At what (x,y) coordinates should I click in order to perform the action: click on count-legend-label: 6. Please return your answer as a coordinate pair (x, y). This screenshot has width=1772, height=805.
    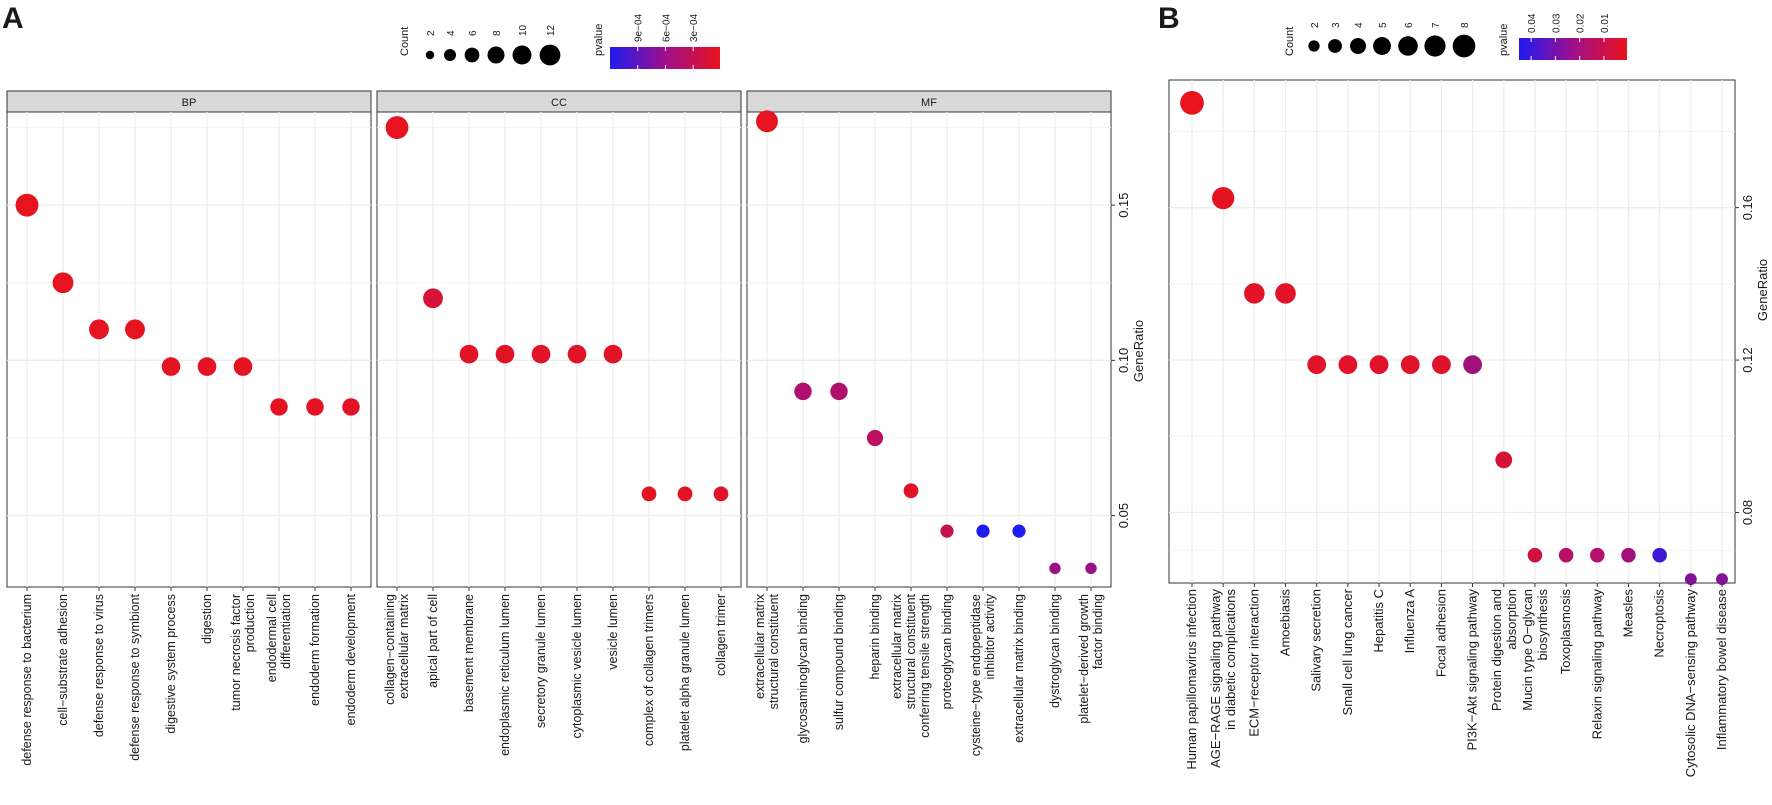
    Looking at the image, I should click on (473, 33).